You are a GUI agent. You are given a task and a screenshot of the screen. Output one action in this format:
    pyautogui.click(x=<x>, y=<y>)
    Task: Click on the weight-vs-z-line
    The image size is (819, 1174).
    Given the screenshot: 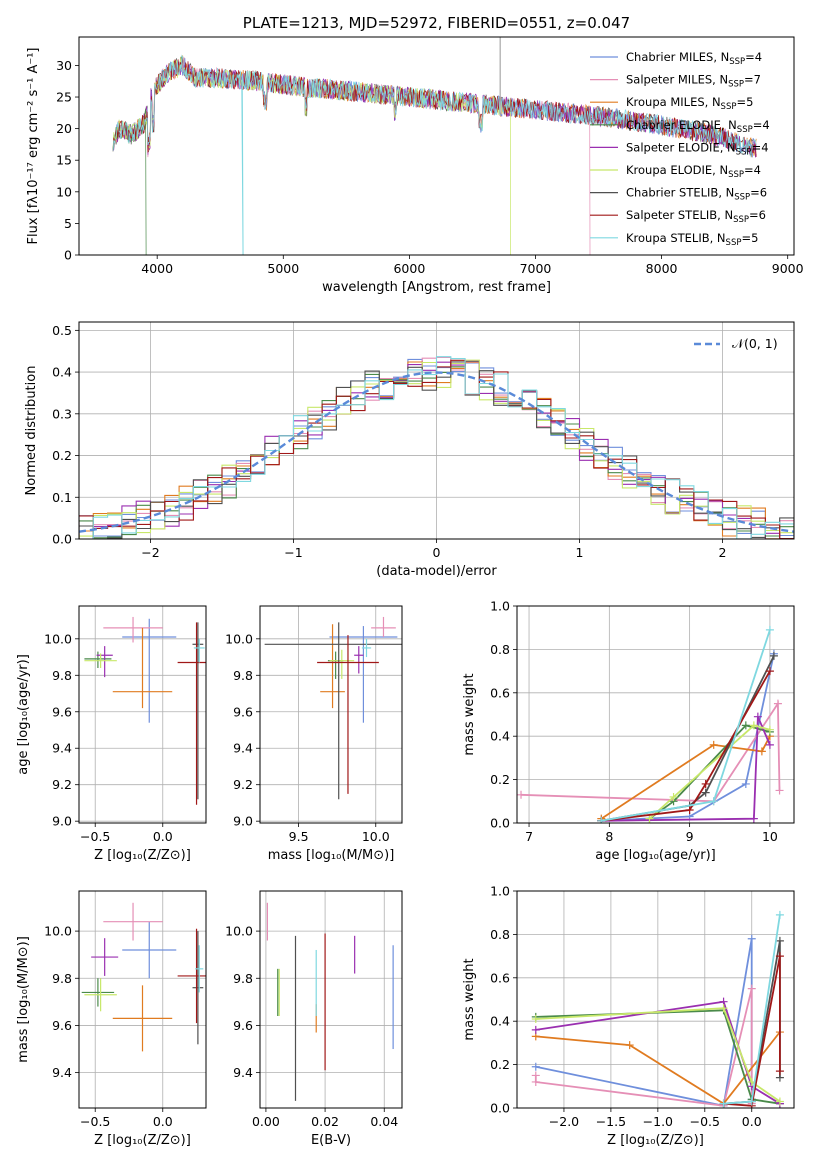 What is the action you would take?
    pyautogui.click(x=658, y=1055)
    